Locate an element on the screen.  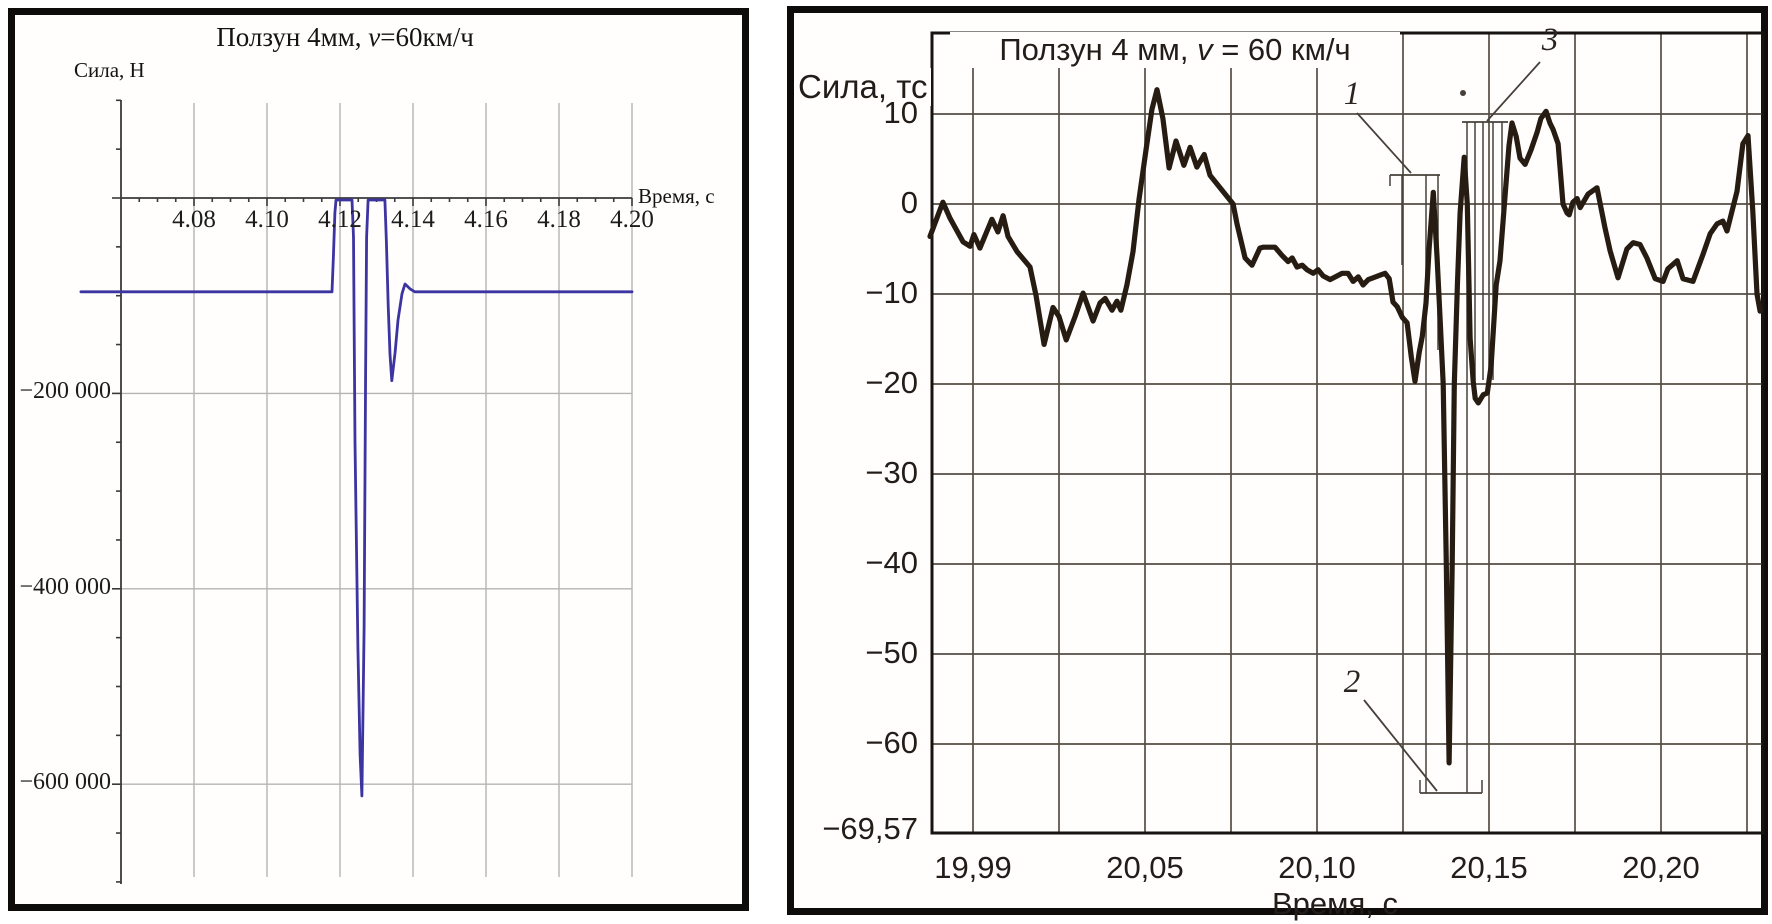
right-y-tick-label: 10 is located at coordinates (900, 112).